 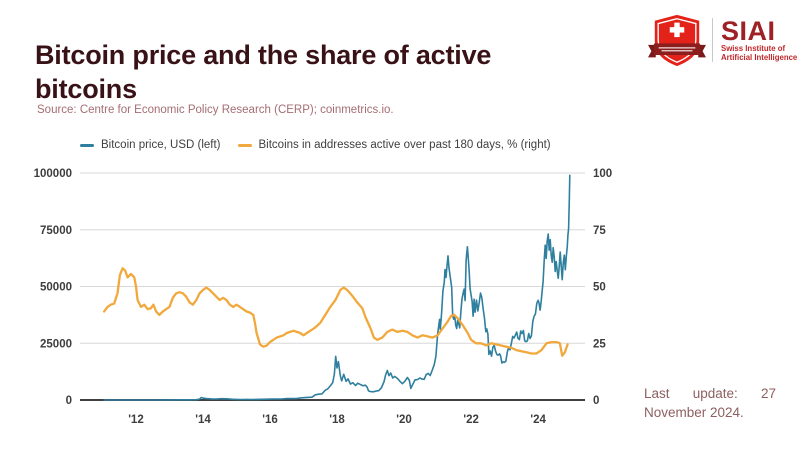 I want to click on swiss-shield-icon, so click(x=677, y=40).